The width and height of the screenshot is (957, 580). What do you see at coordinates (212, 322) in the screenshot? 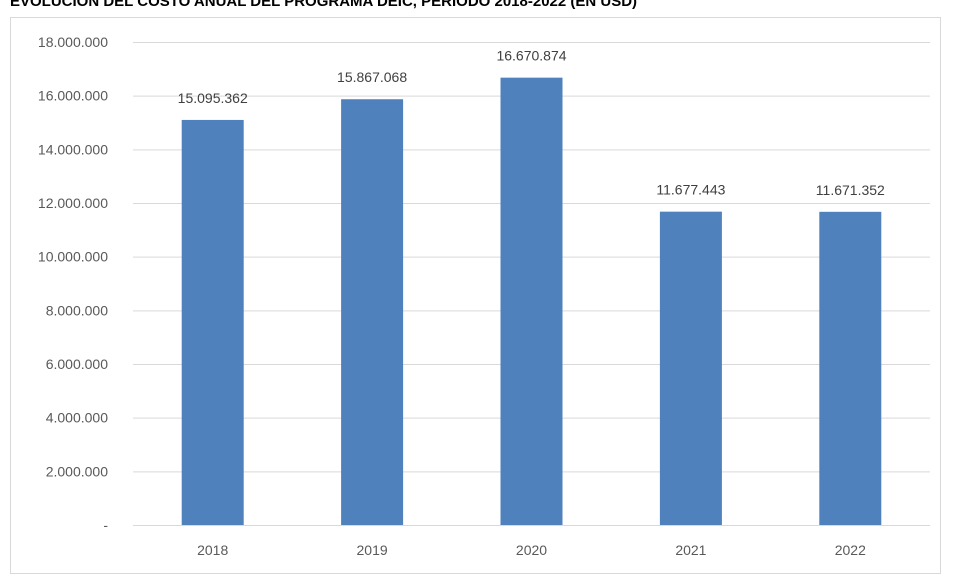
I see `bar-2018` at bounding box center [212, 322].